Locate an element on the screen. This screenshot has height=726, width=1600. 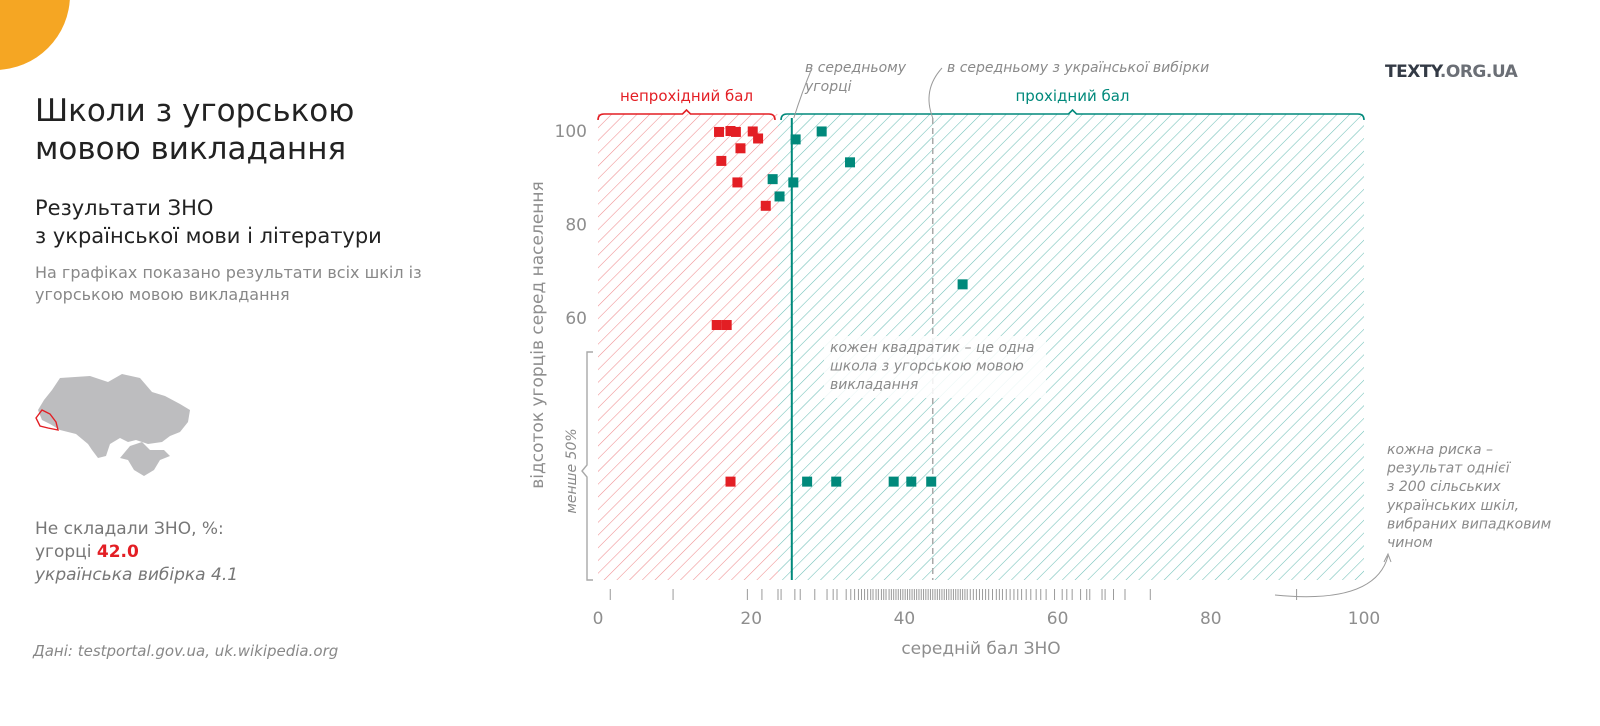
x-axis-label: середній бал ЗНО is located at coordinates (980, 649).